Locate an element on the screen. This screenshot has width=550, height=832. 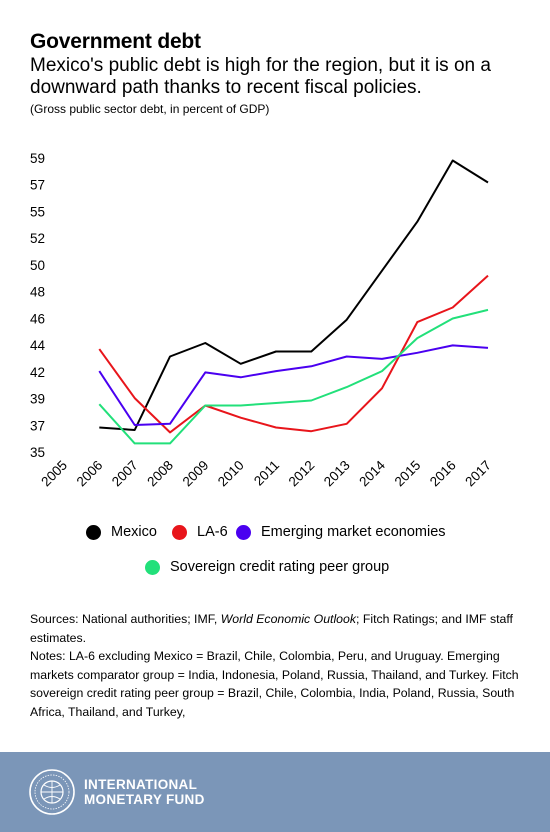
legend-label-mexico: Mexico is located at coordinates (134, 532).